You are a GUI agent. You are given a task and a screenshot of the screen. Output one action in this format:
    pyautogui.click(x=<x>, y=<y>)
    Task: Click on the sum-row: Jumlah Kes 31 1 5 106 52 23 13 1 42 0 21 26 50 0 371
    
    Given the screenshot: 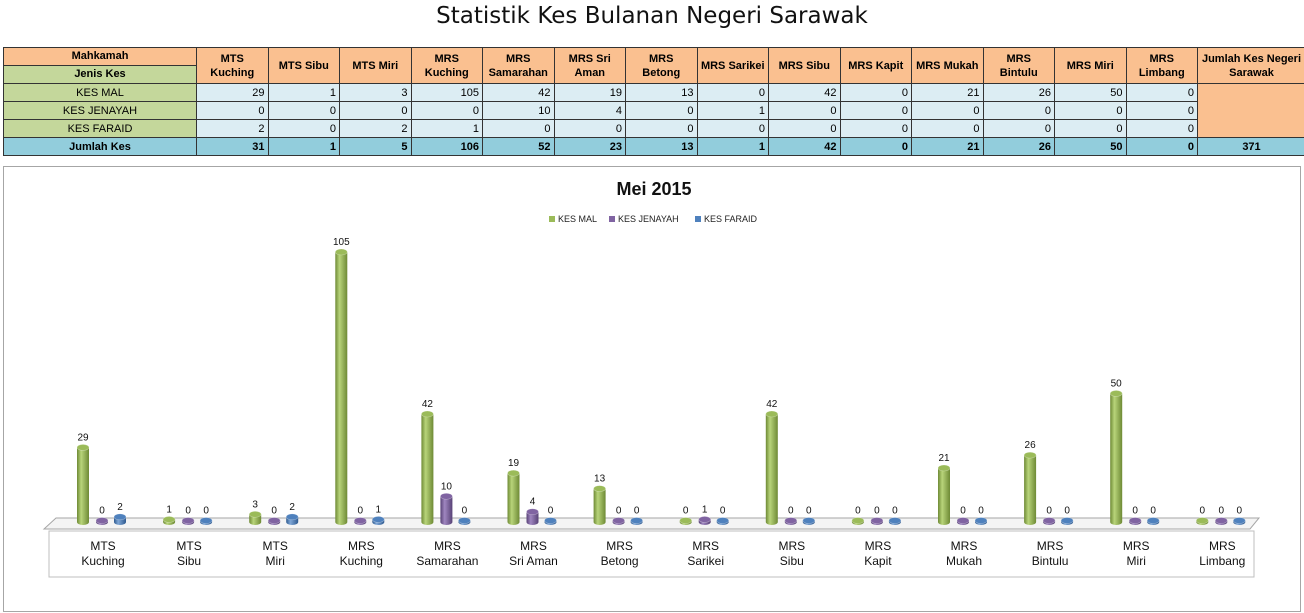 What is the action you would take?
    pyautogui.click(x=653, y=146)
    